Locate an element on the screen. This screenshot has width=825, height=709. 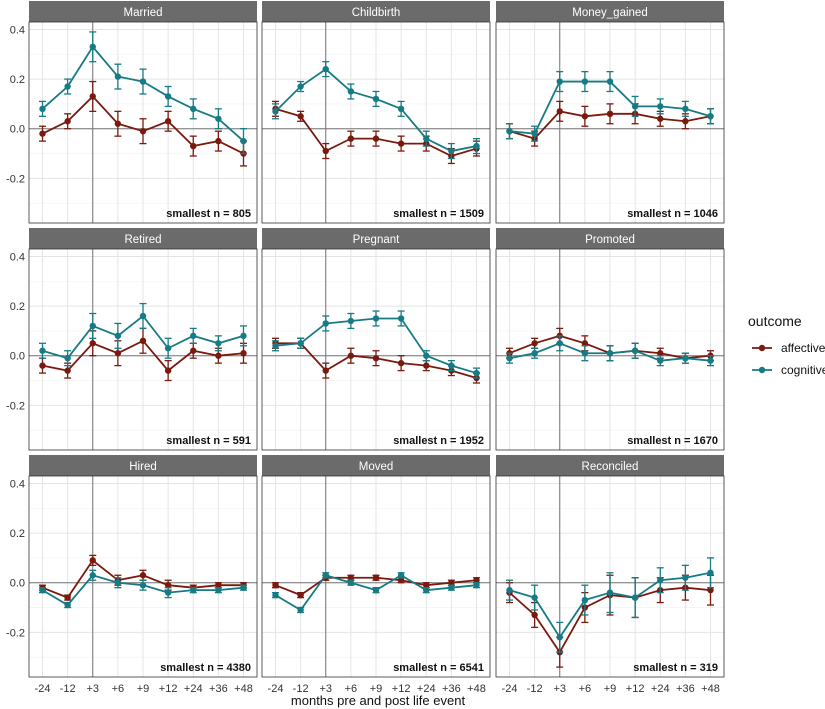
sample-size-label: smallest n = 1670 is located at coordinates (672, 441).